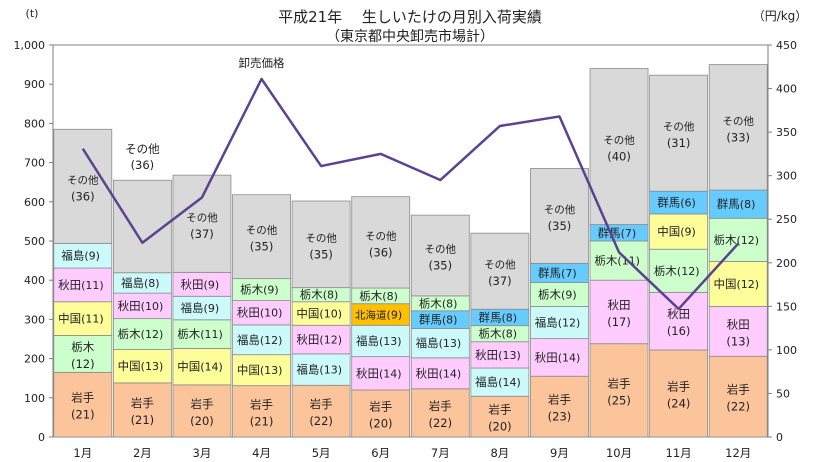  Describe the element at coordinates (679, 143) in the screenshot. I see `bar-segment-percent: (31)` at that location.